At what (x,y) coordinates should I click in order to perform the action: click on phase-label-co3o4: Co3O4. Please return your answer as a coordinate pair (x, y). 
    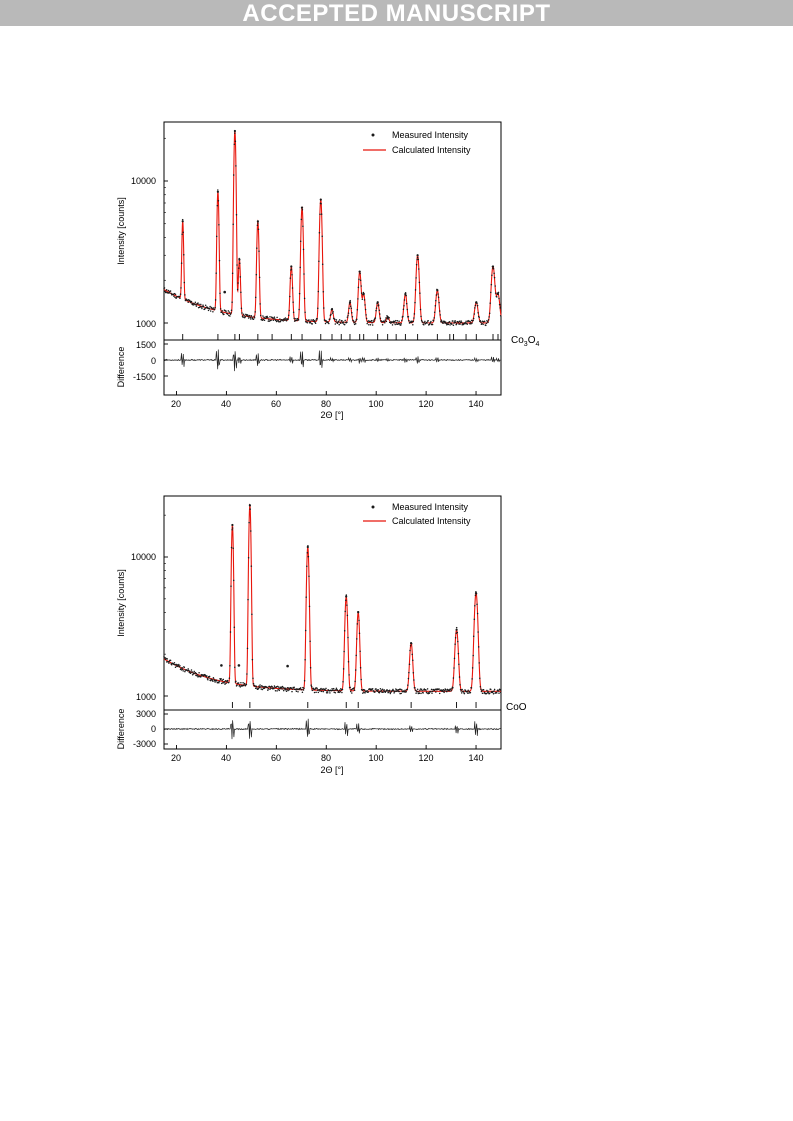
    Looking at the image, I should click on (525, 341).